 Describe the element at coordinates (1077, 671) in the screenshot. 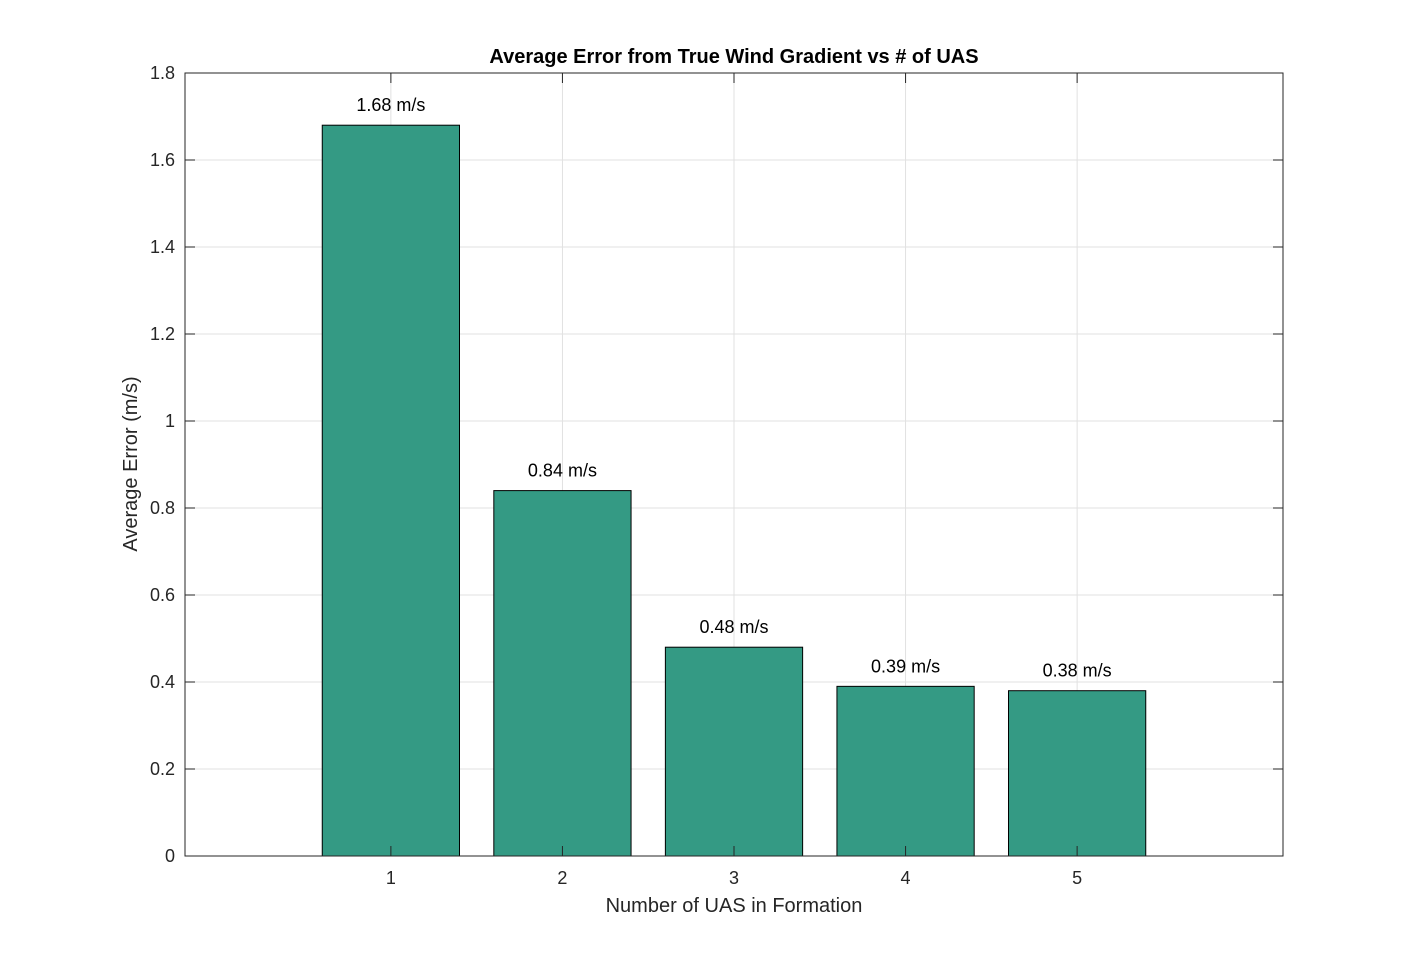

I see `data-label-5: 0.38 m/s` at that location.